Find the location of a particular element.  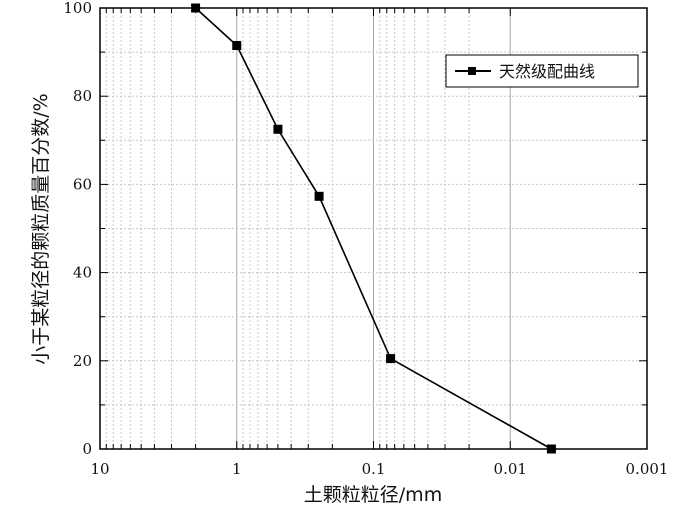

y-tick-label: 100 is located at coordinates (77, 8).